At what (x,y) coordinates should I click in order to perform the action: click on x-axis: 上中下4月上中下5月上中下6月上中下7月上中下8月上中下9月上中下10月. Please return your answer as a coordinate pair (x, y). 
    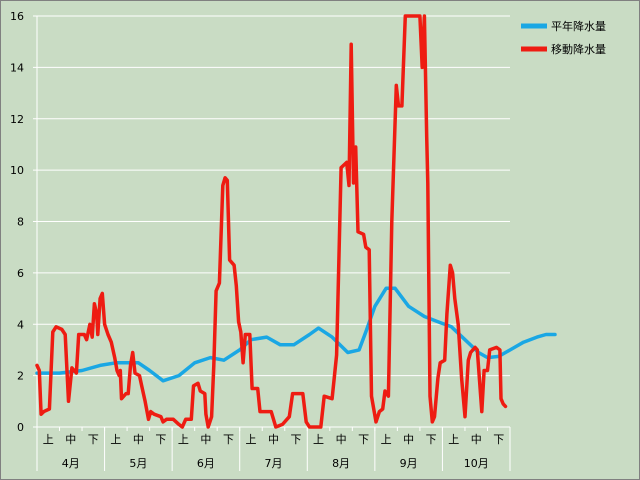
    Looking at the image, I should click on (273, 448).